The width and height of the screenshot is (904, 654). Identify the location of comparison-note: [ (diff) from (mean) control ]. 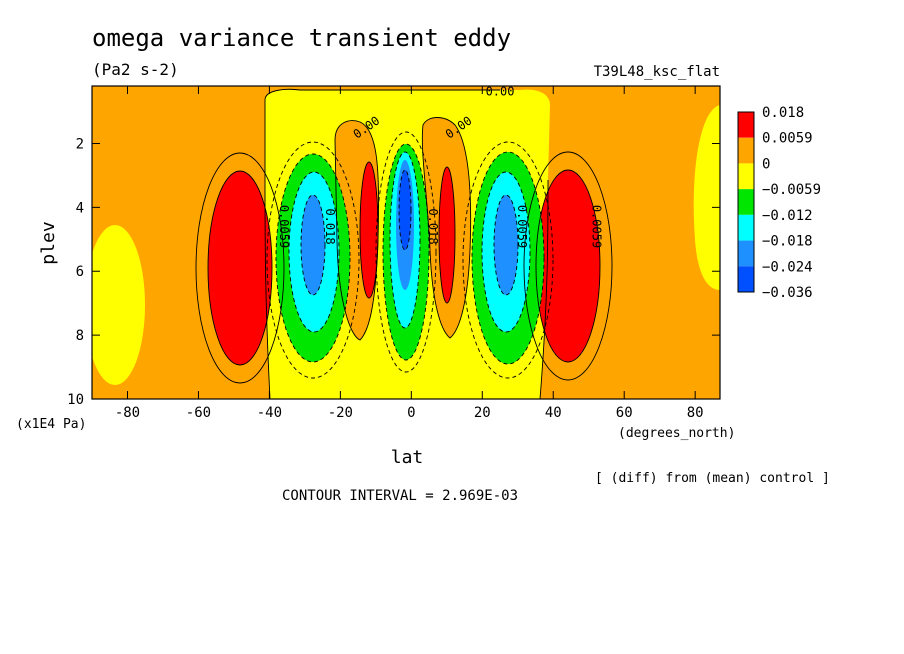
(712, 478).